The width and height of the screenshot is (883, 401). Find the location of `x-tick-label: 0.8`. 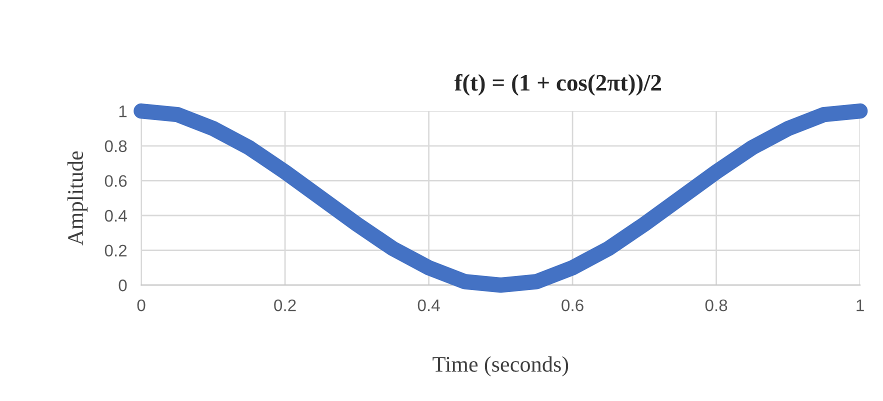

x-tick-label: 0.8 is located at coordinates (716, 305).